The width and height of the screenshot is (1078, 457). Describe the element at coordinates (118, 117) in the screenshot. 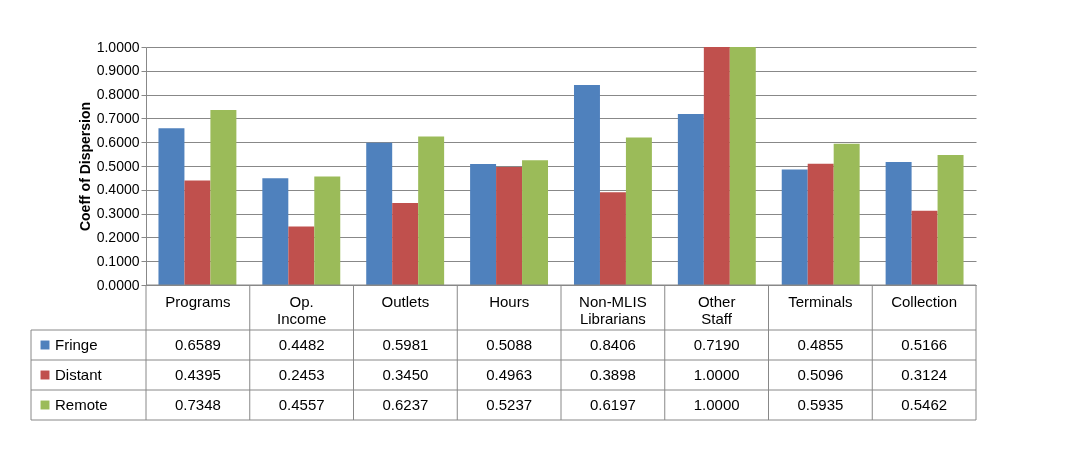

I see `y-tick-label: 0.7000` at that location.